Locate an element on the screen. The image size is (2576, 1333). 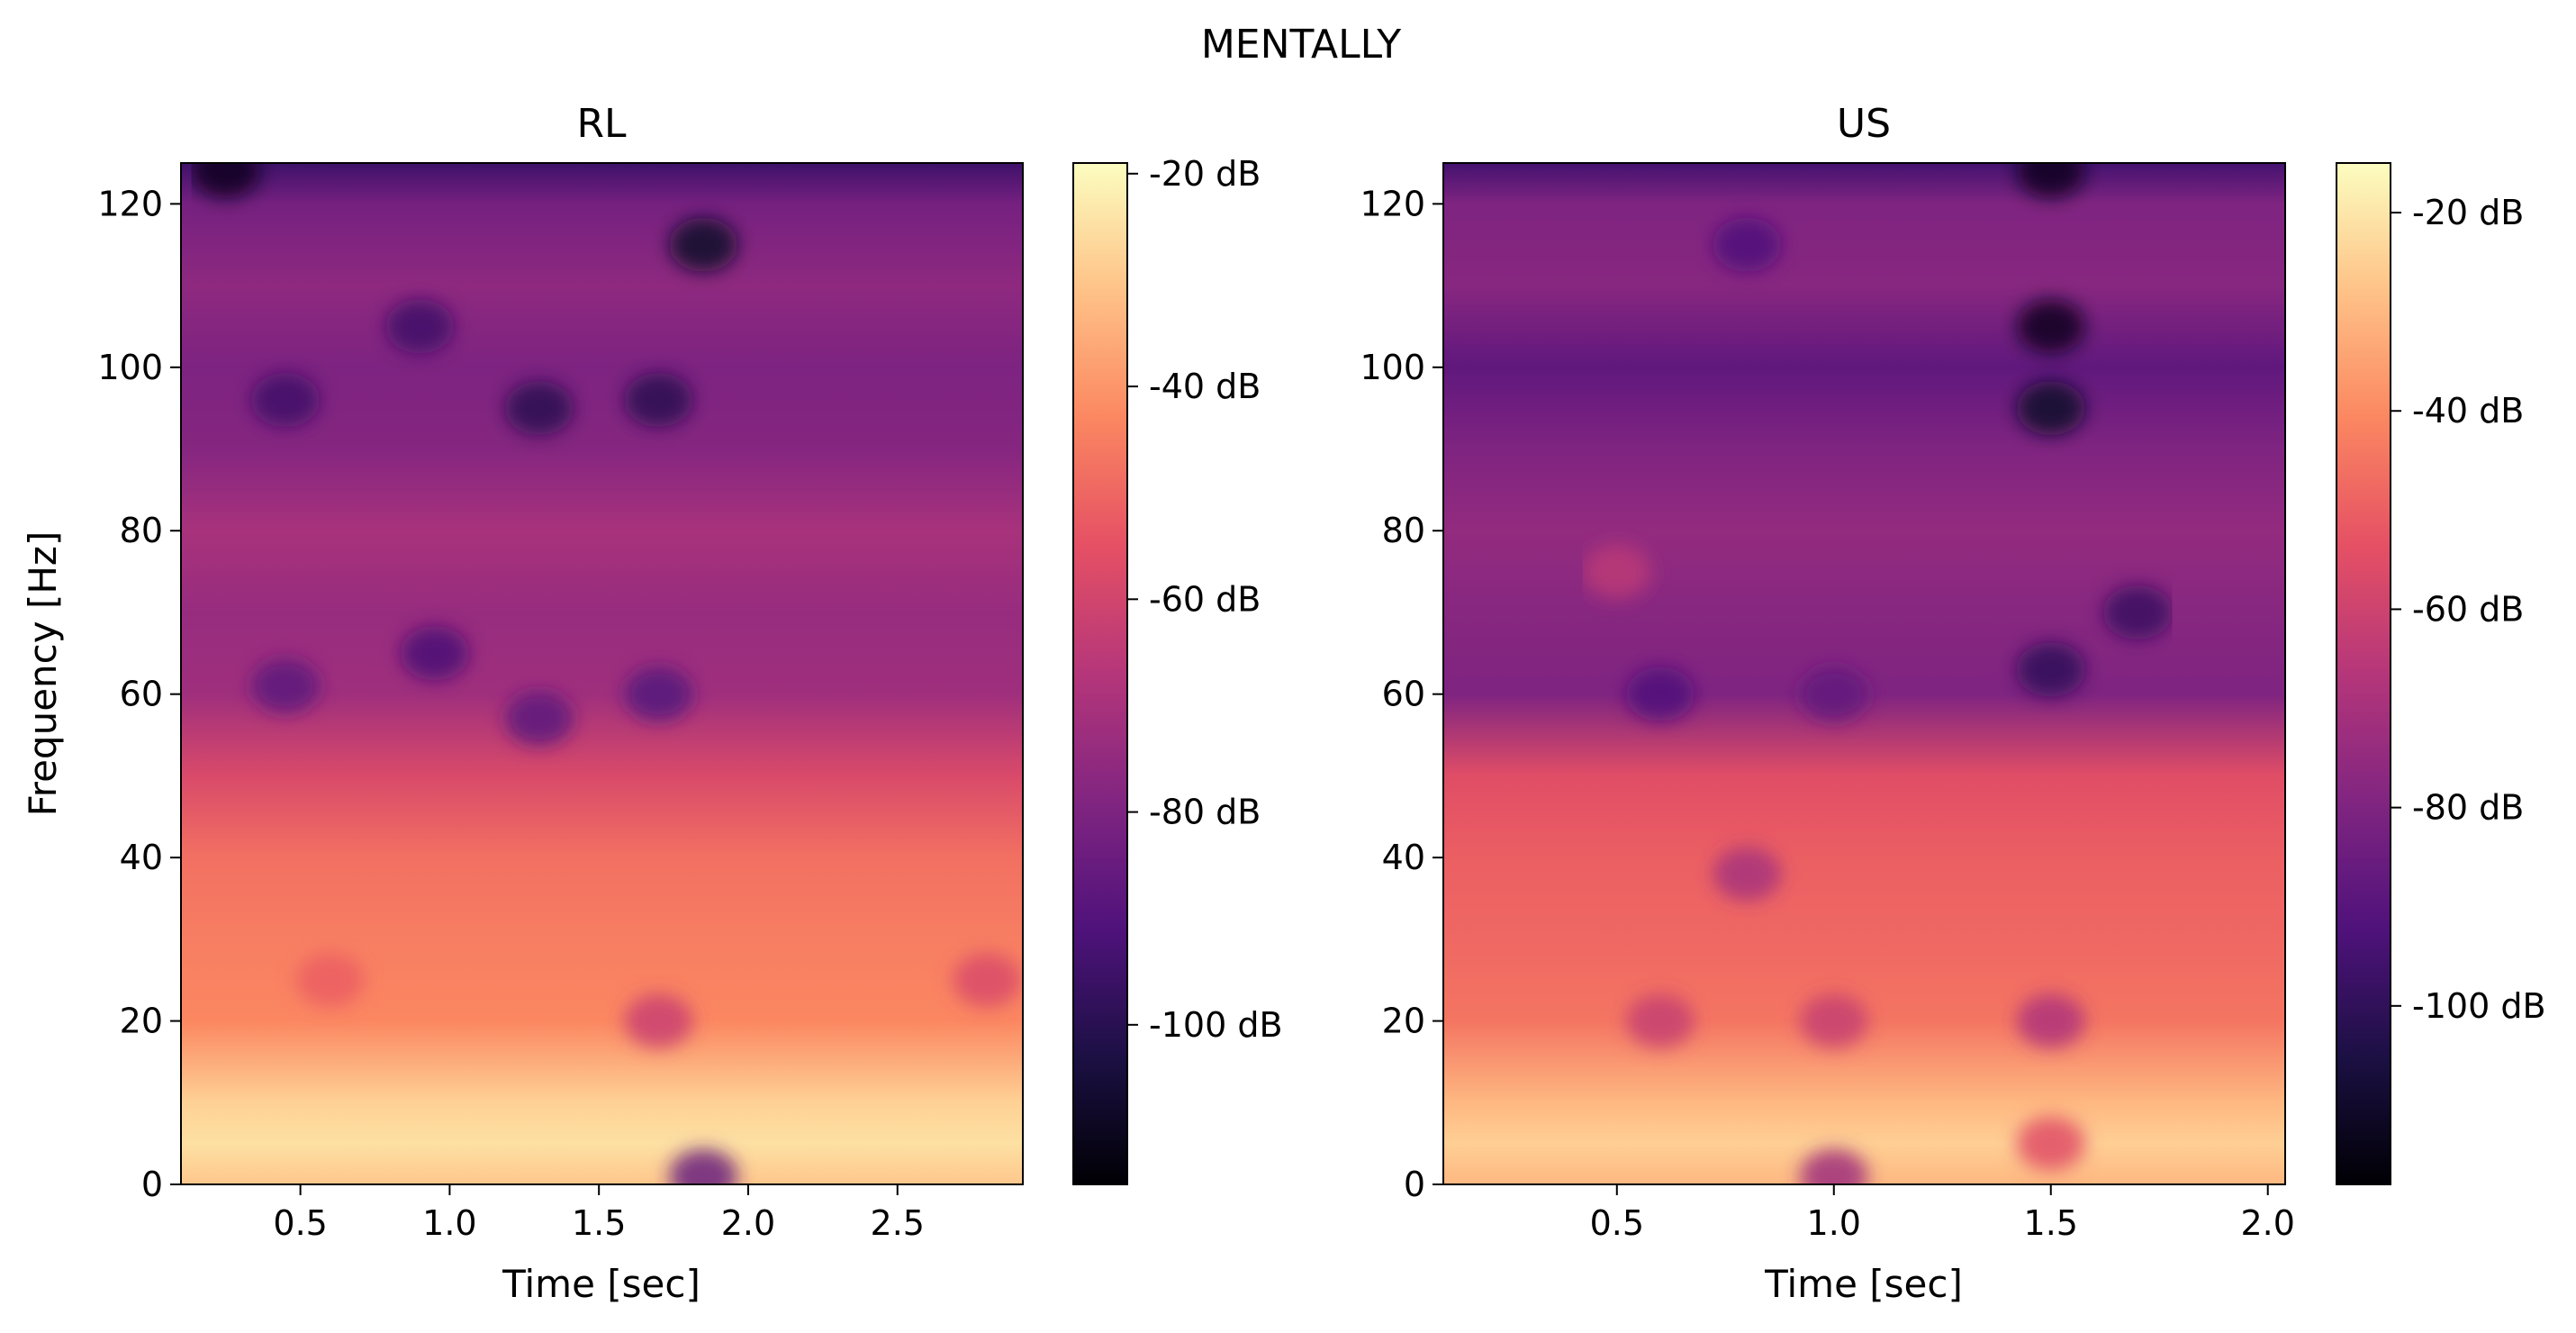
panel-title: RL is located at coordinates (601, 124).